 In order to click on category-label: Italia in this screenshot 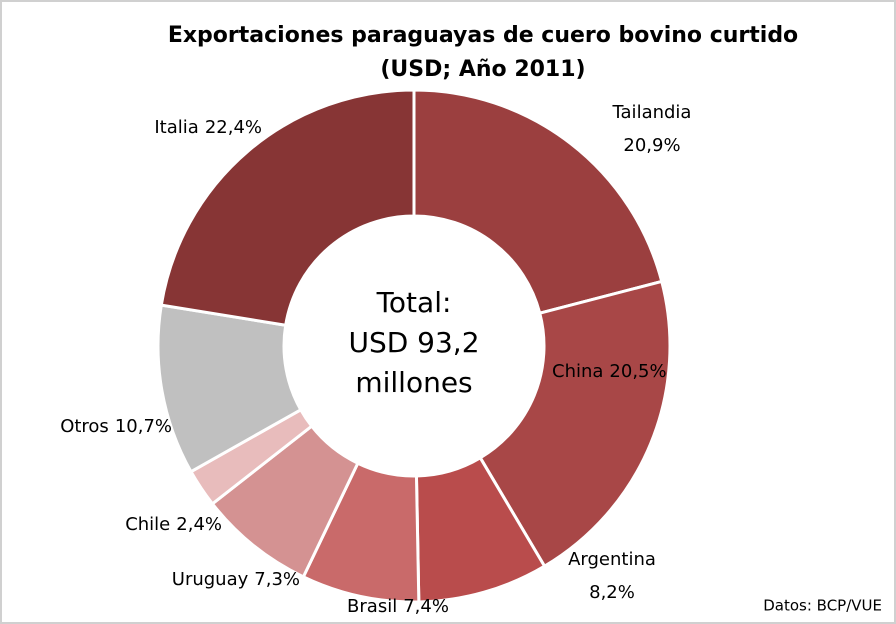, I will do `click(176, 127)`.